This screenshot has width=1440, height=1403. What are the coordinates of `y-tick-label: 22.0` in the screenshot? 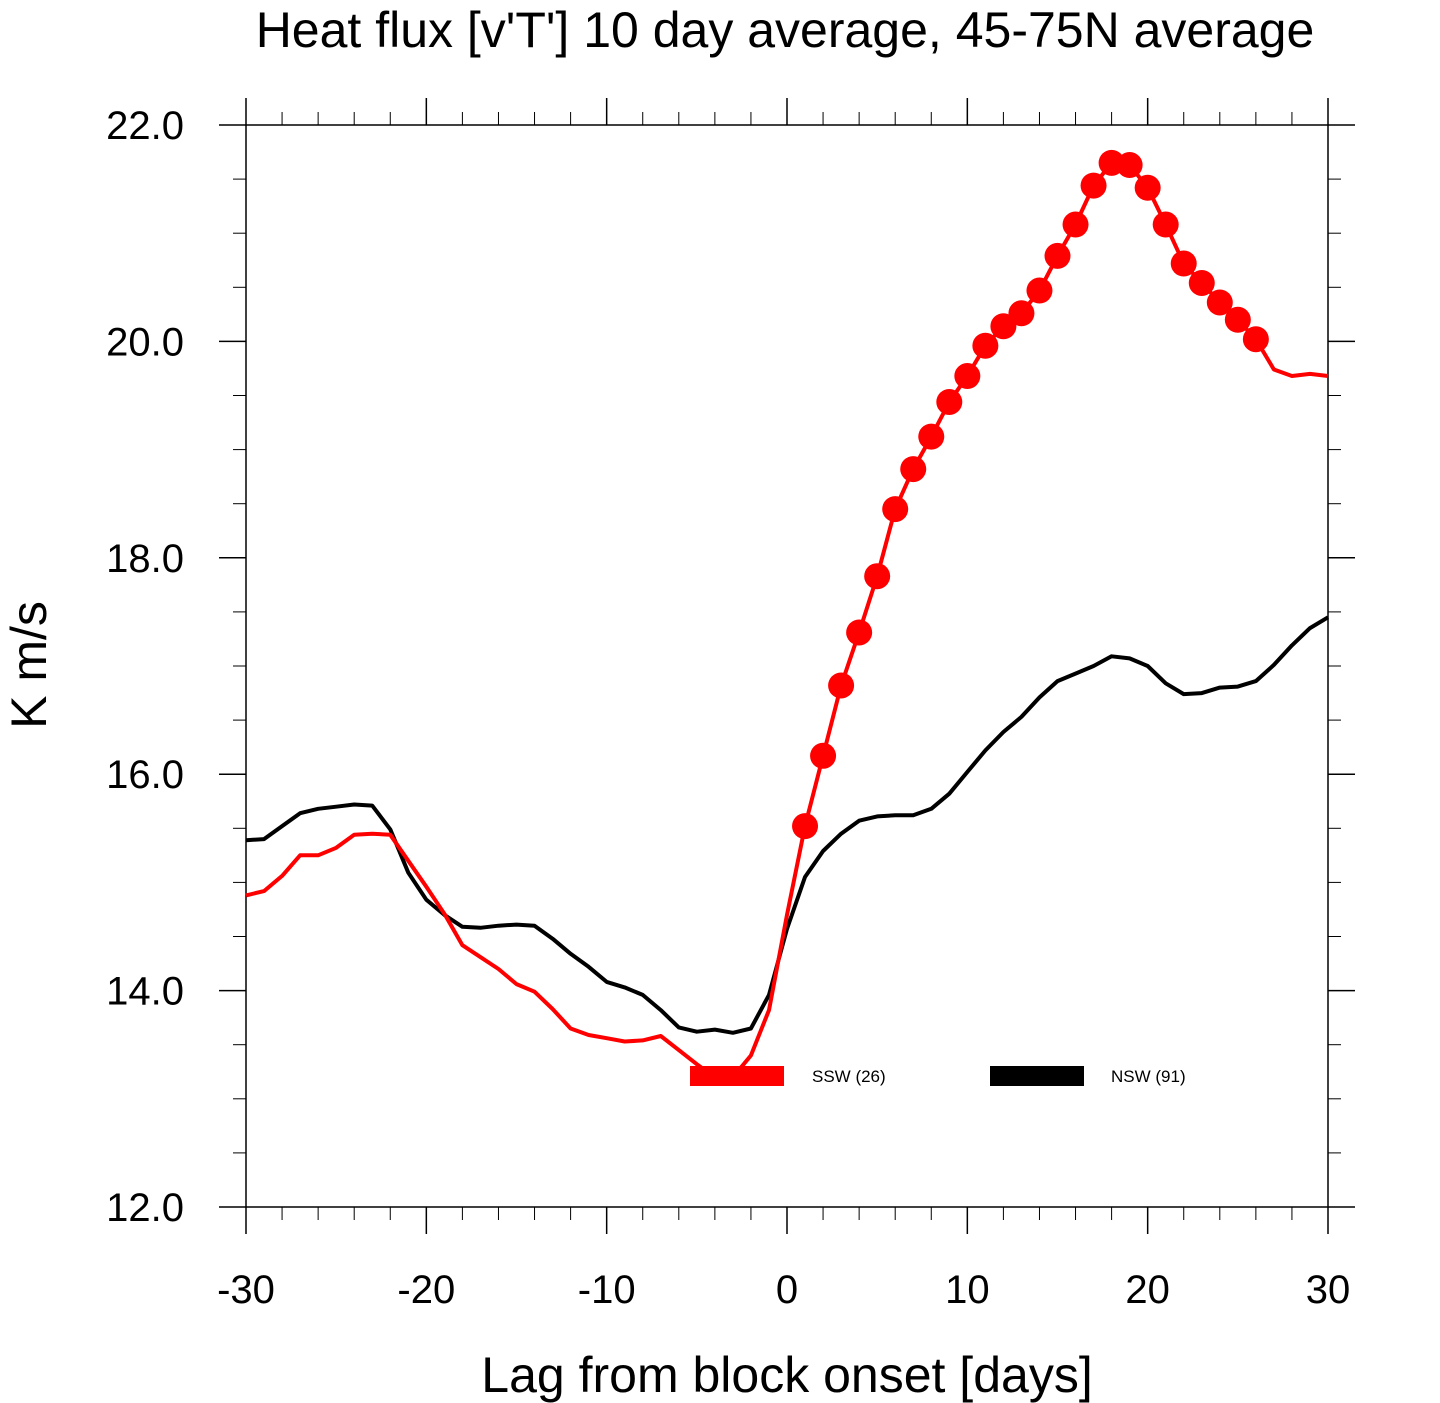 It's located at (145, 126).